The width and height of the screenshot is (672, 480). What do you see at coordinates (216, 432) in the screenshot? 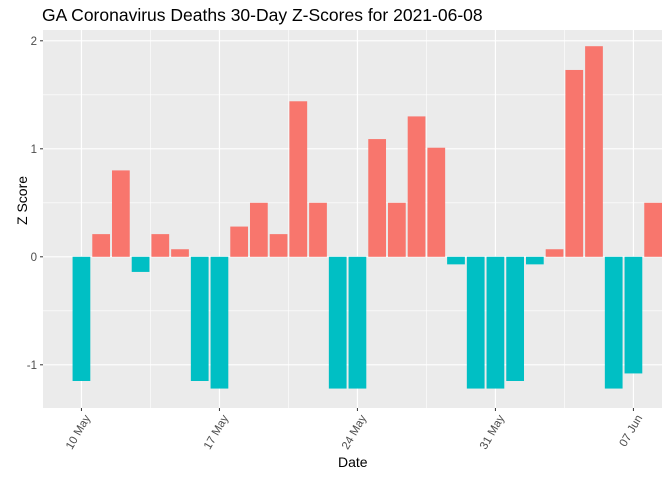
I see `x-tick-label: 17 May` at bounding box center [216, 432].